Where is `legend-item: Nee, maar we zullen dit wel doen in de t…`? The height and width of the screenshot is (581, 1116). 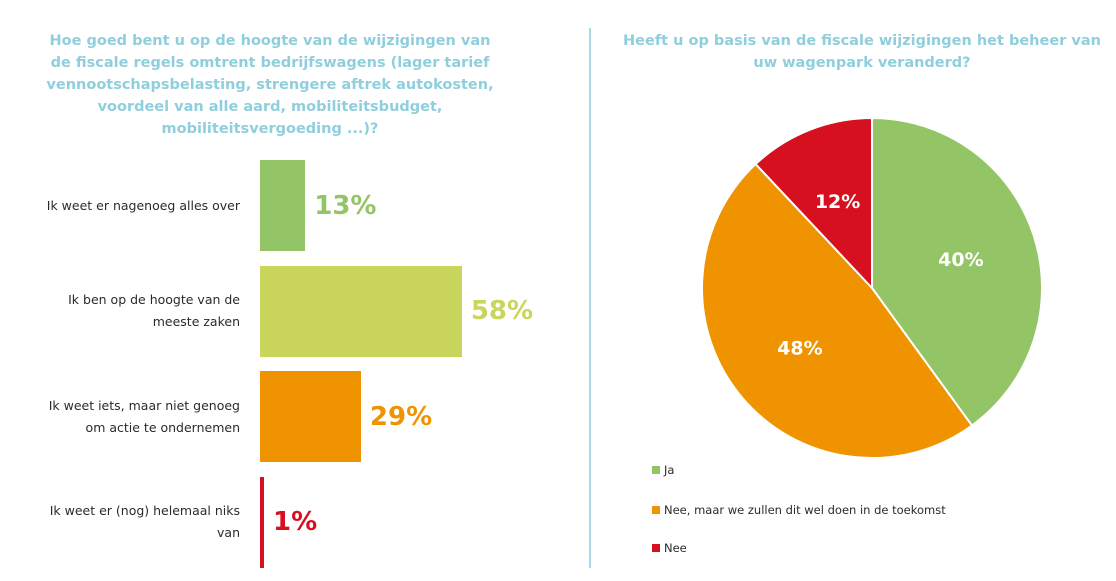
legend-item: Nee, maar we zullen dit wel doen in de t… is located at coordinates (799, 510).